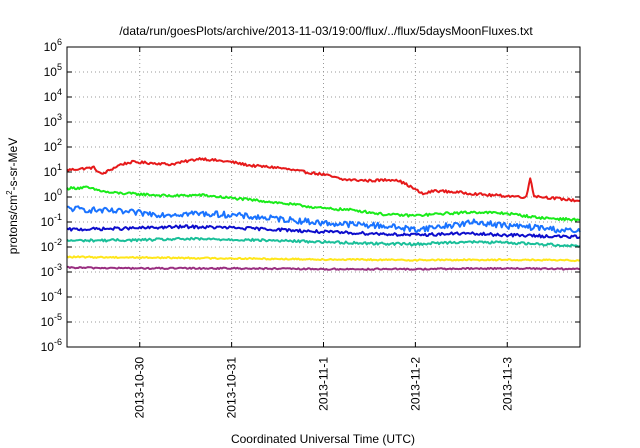 This screenshot has height=448, width=640. What do you see at coordinates (51, 220) in the screenshot?
I see `y-tick-label: 10⁻¹` at bounding box center [51, 220].